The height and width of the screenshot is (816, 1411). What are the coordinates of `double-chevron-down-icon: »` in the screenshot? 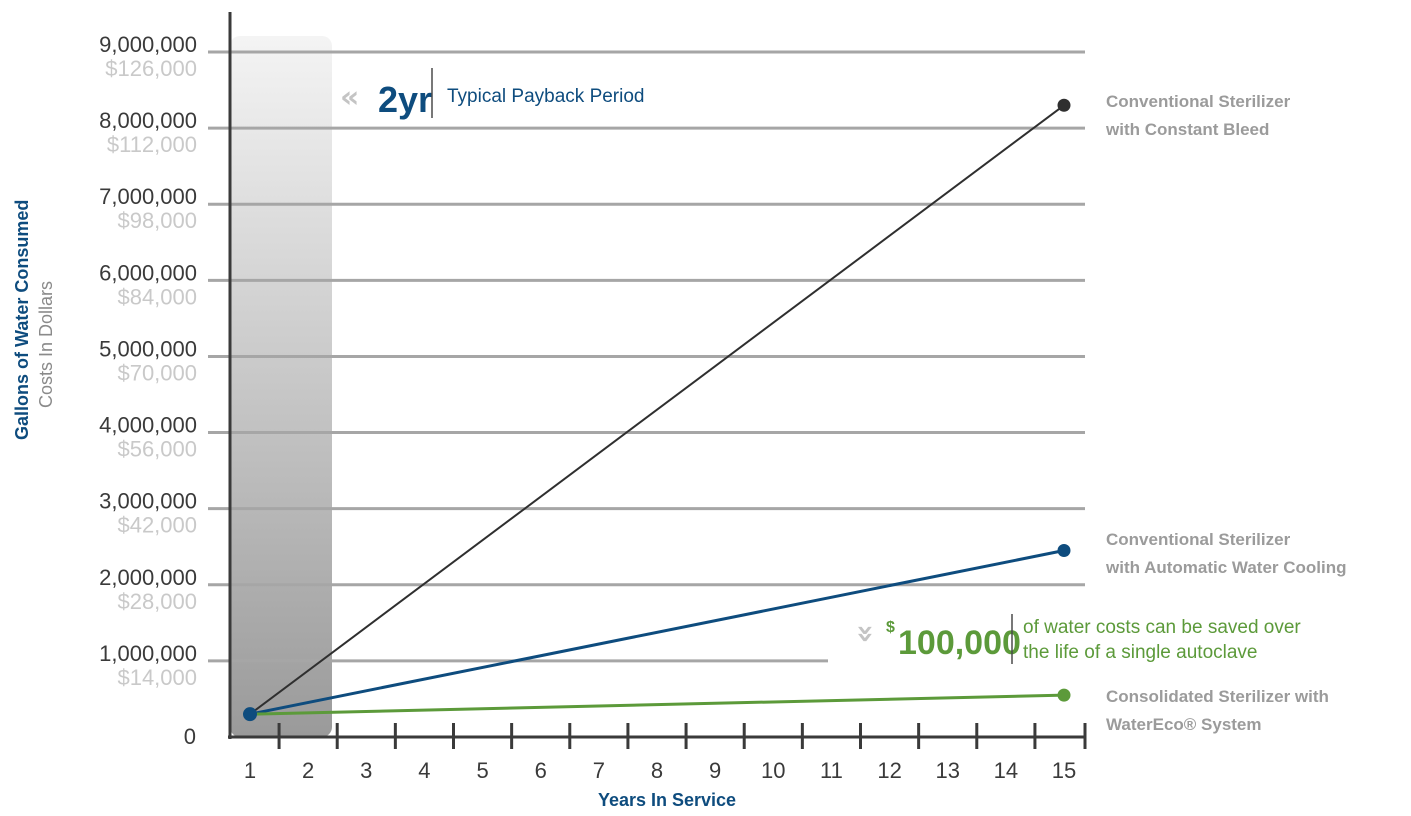 It's located at (865, 633).